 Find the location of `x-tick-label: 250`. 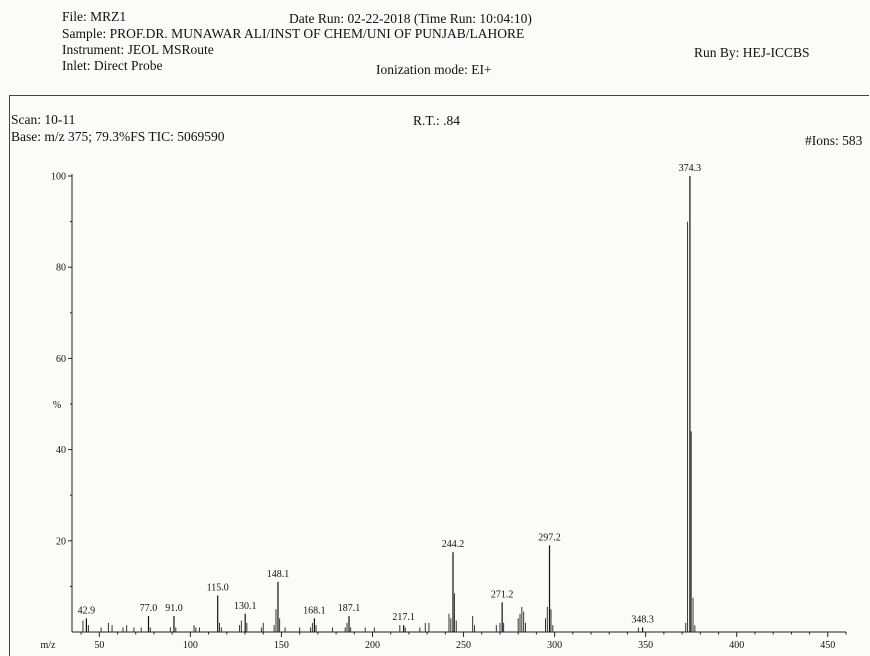

x-tick-label: 250 is located at coordinates (463, 644).